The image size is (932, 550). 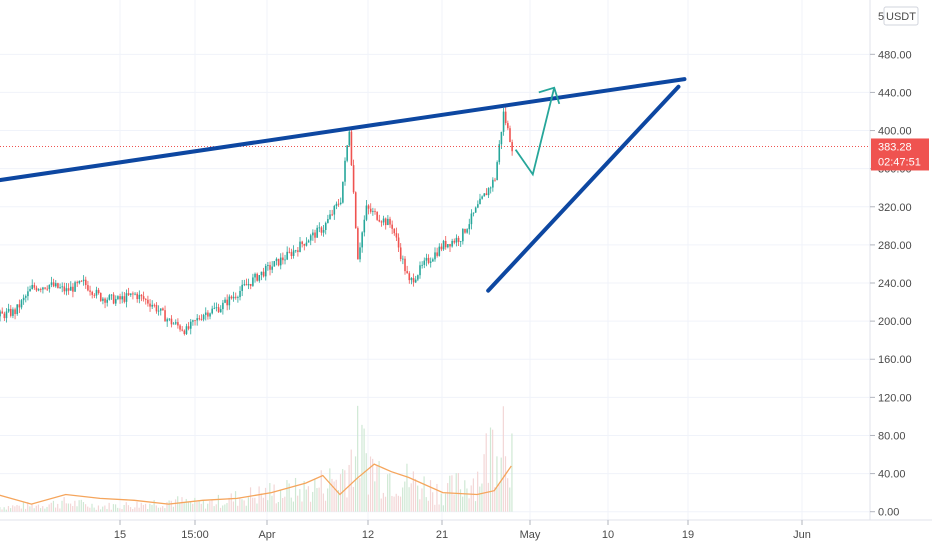 I want to click on projection-arrow, so click(x=535, y=132).